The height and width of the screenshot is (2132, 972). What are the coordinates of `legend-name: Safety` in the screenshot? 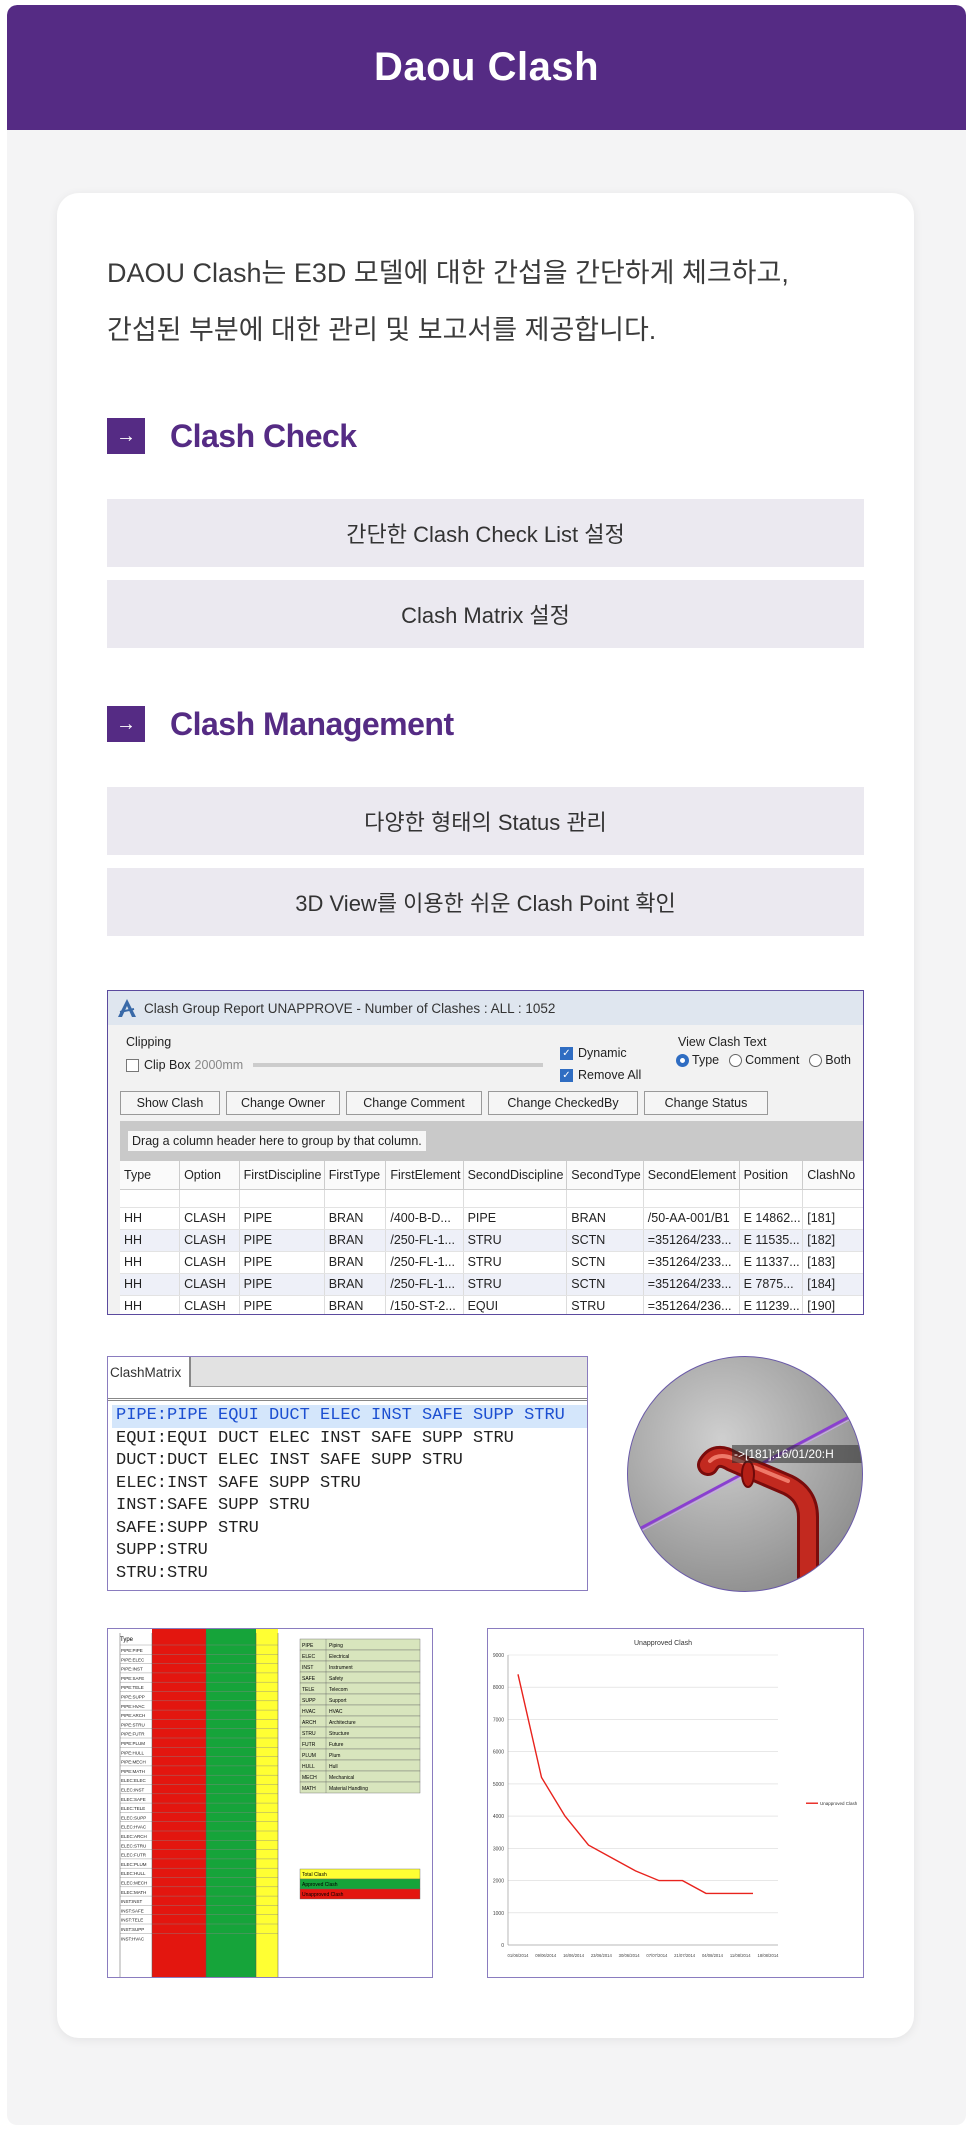 It's located at (336, 1679).